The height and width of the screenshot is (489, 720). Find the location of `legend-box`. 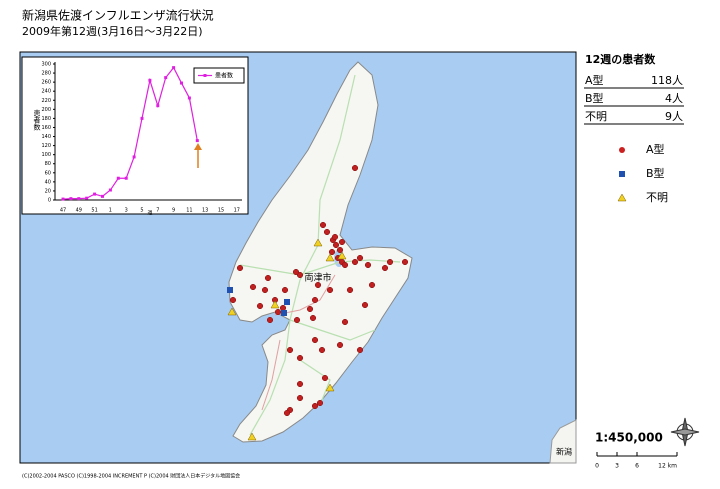

legend-box is located at coordinates (219, 75).